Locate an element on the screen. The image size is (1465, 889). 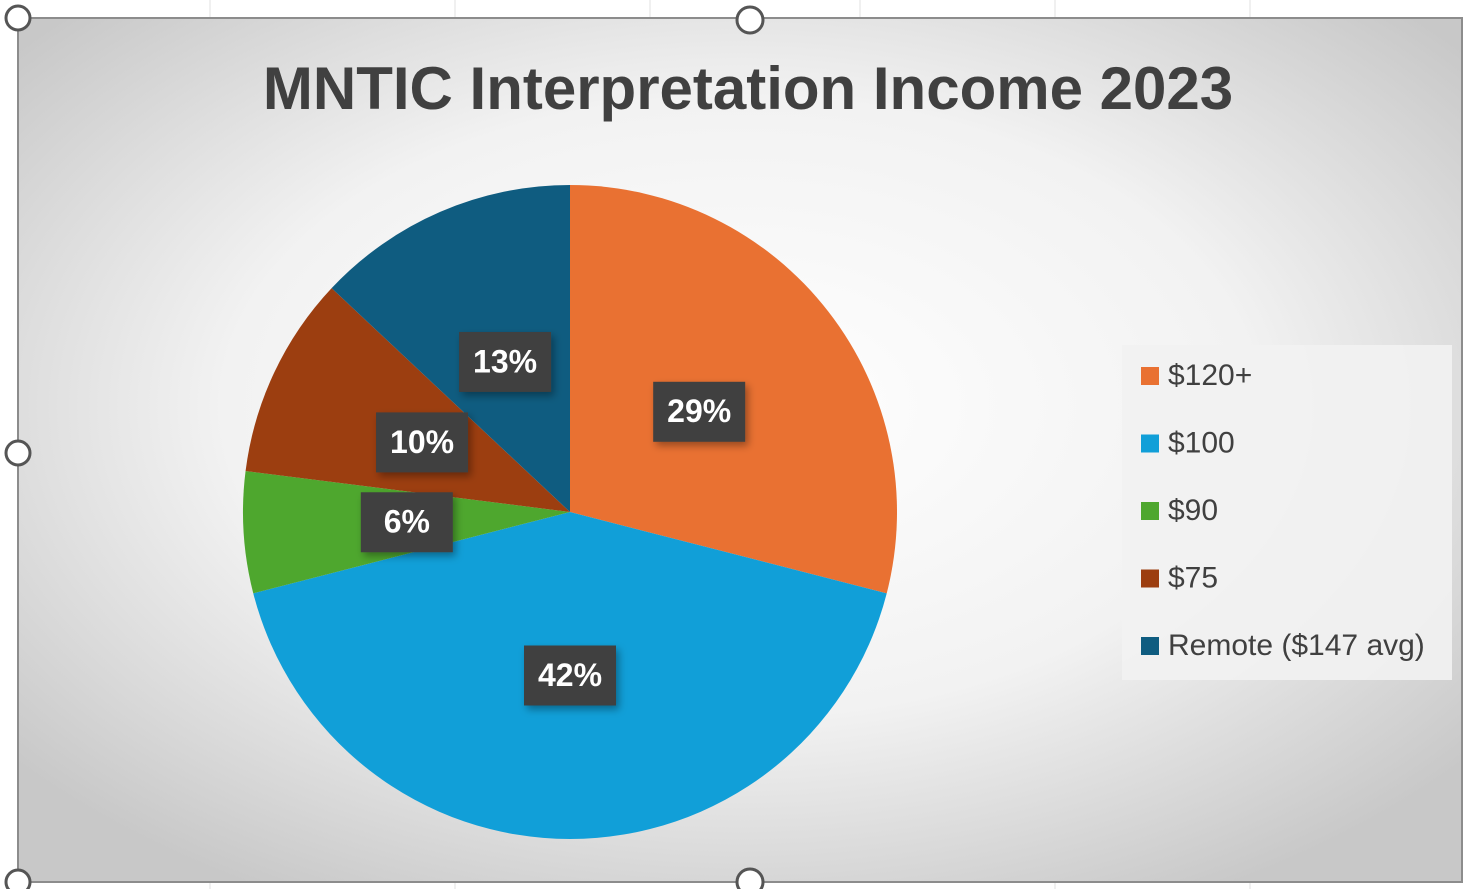
data-label: 10% is located at coordinates (422, 442).